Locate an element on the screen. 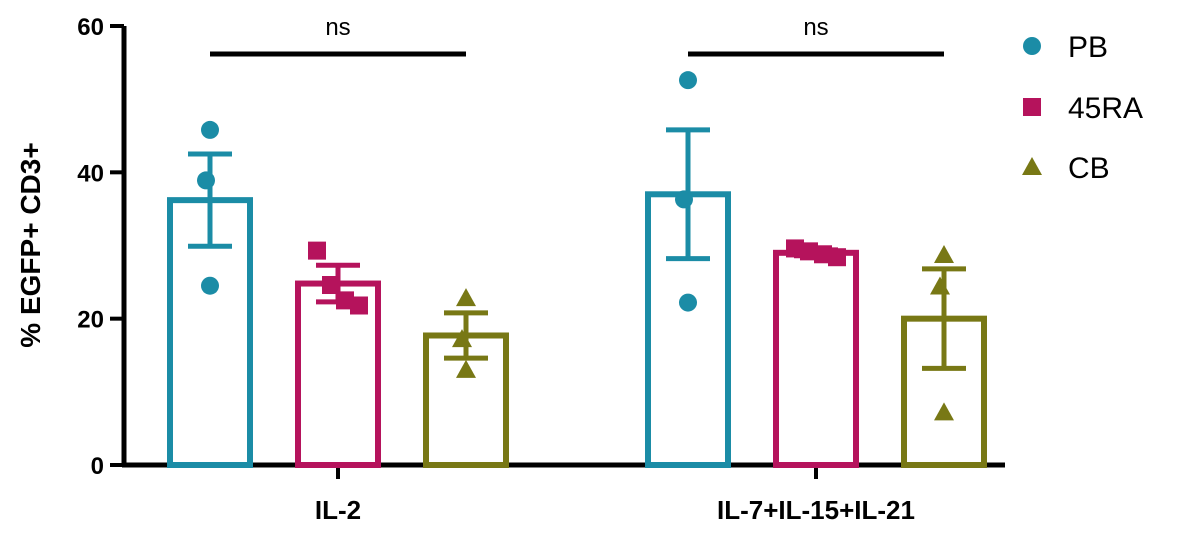 This screenshot has height=535, width=1181. y-tick-label: 40 is located at coordinates (90, 173).